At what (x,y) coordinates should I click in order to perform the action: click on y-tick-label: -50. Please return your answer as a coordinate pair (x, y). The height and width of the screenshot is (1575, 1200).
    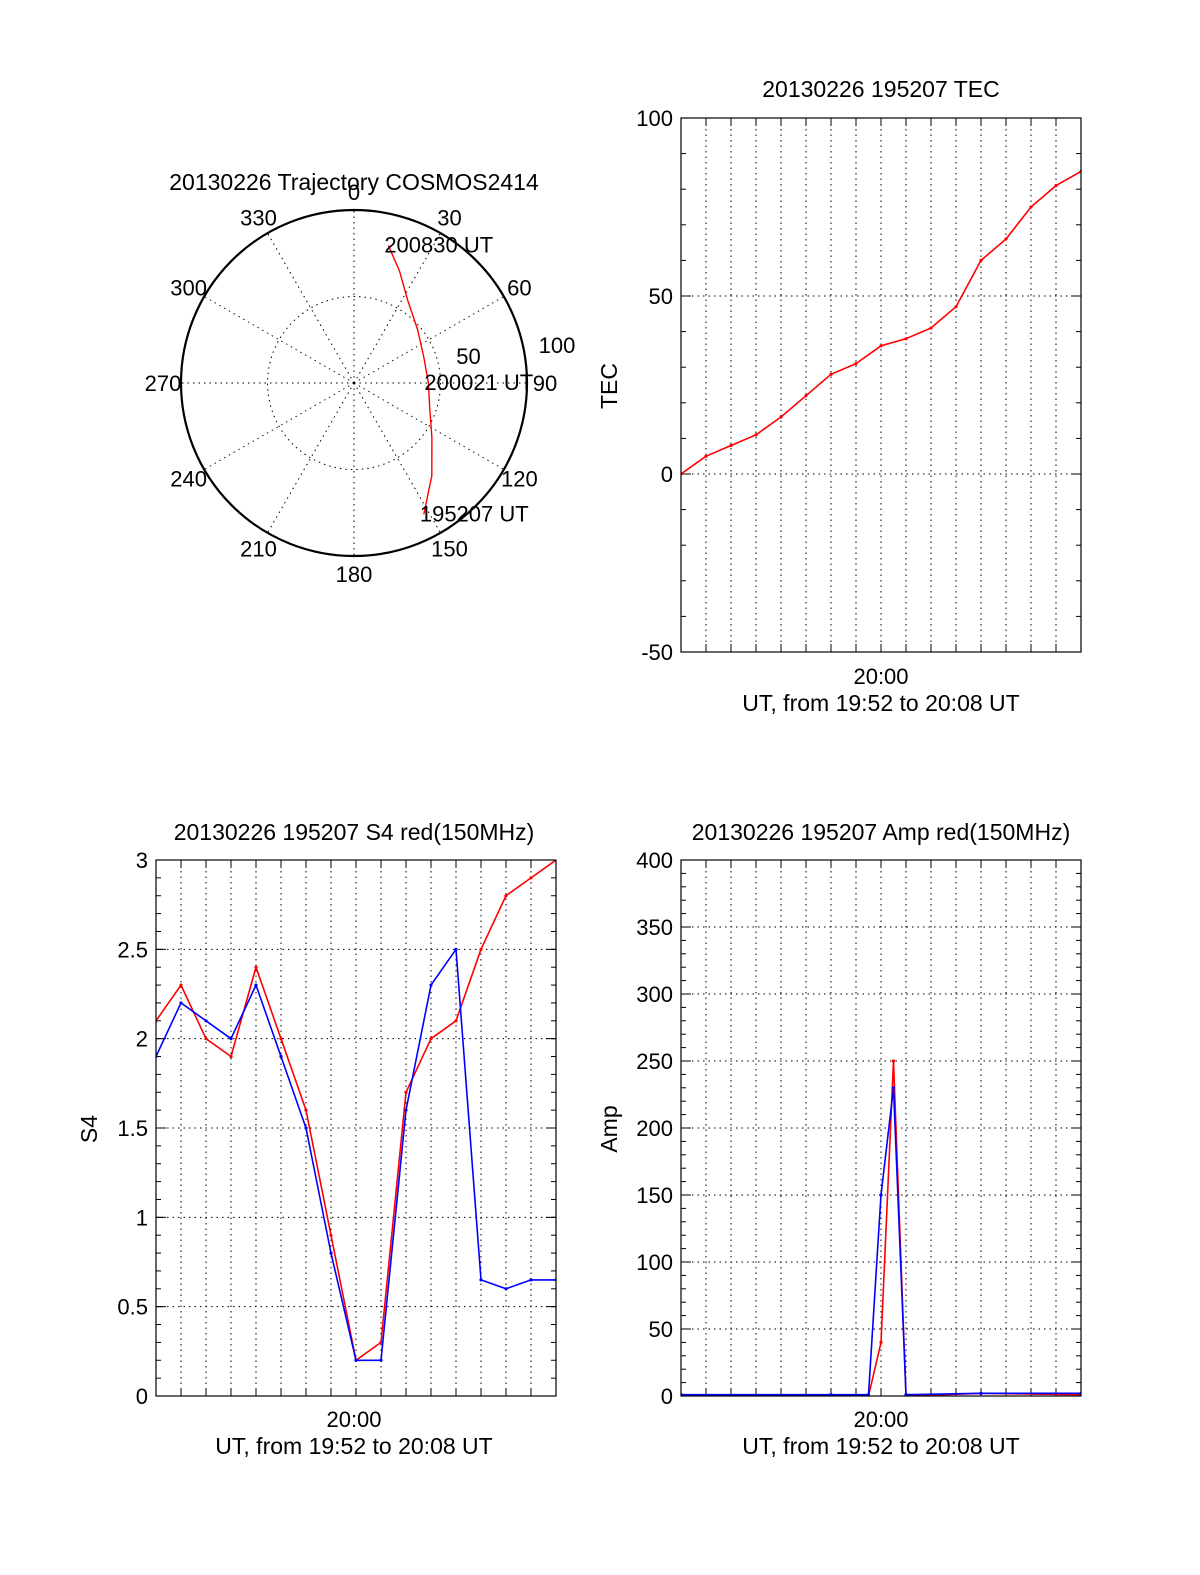
    Looking at the image, I should click on (657, 652).